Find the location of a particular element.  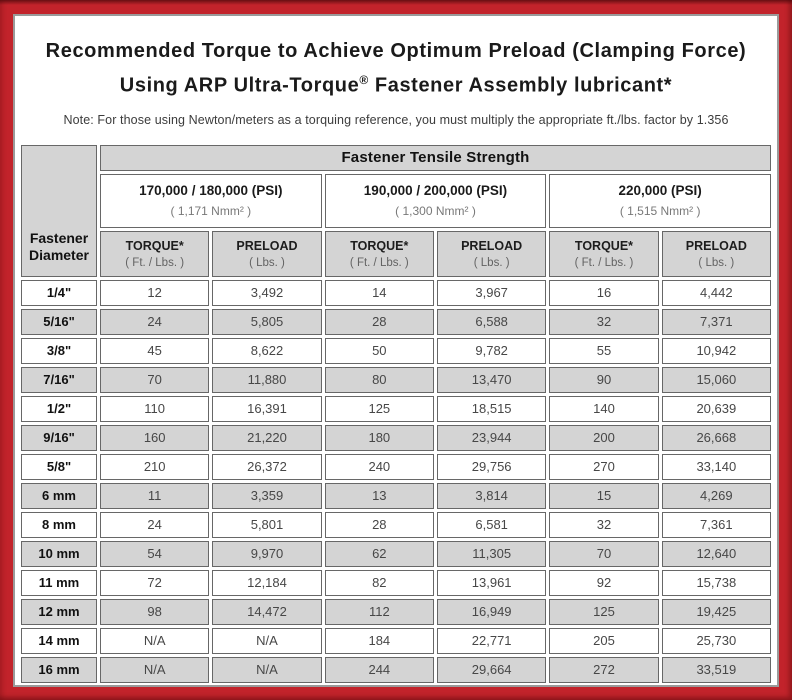

torque-cell: 82 is located at coordinates (379, 582).